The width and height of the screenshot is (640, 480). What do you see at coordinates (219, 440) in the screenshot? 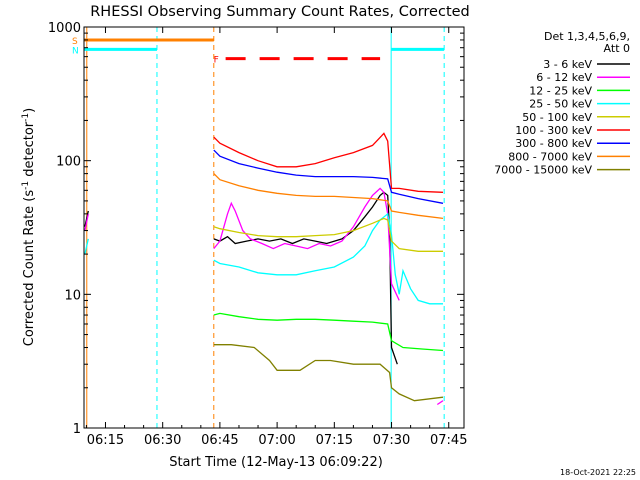
I see `x-tick-label-2: 06:45` at bounding box center [219, 440].